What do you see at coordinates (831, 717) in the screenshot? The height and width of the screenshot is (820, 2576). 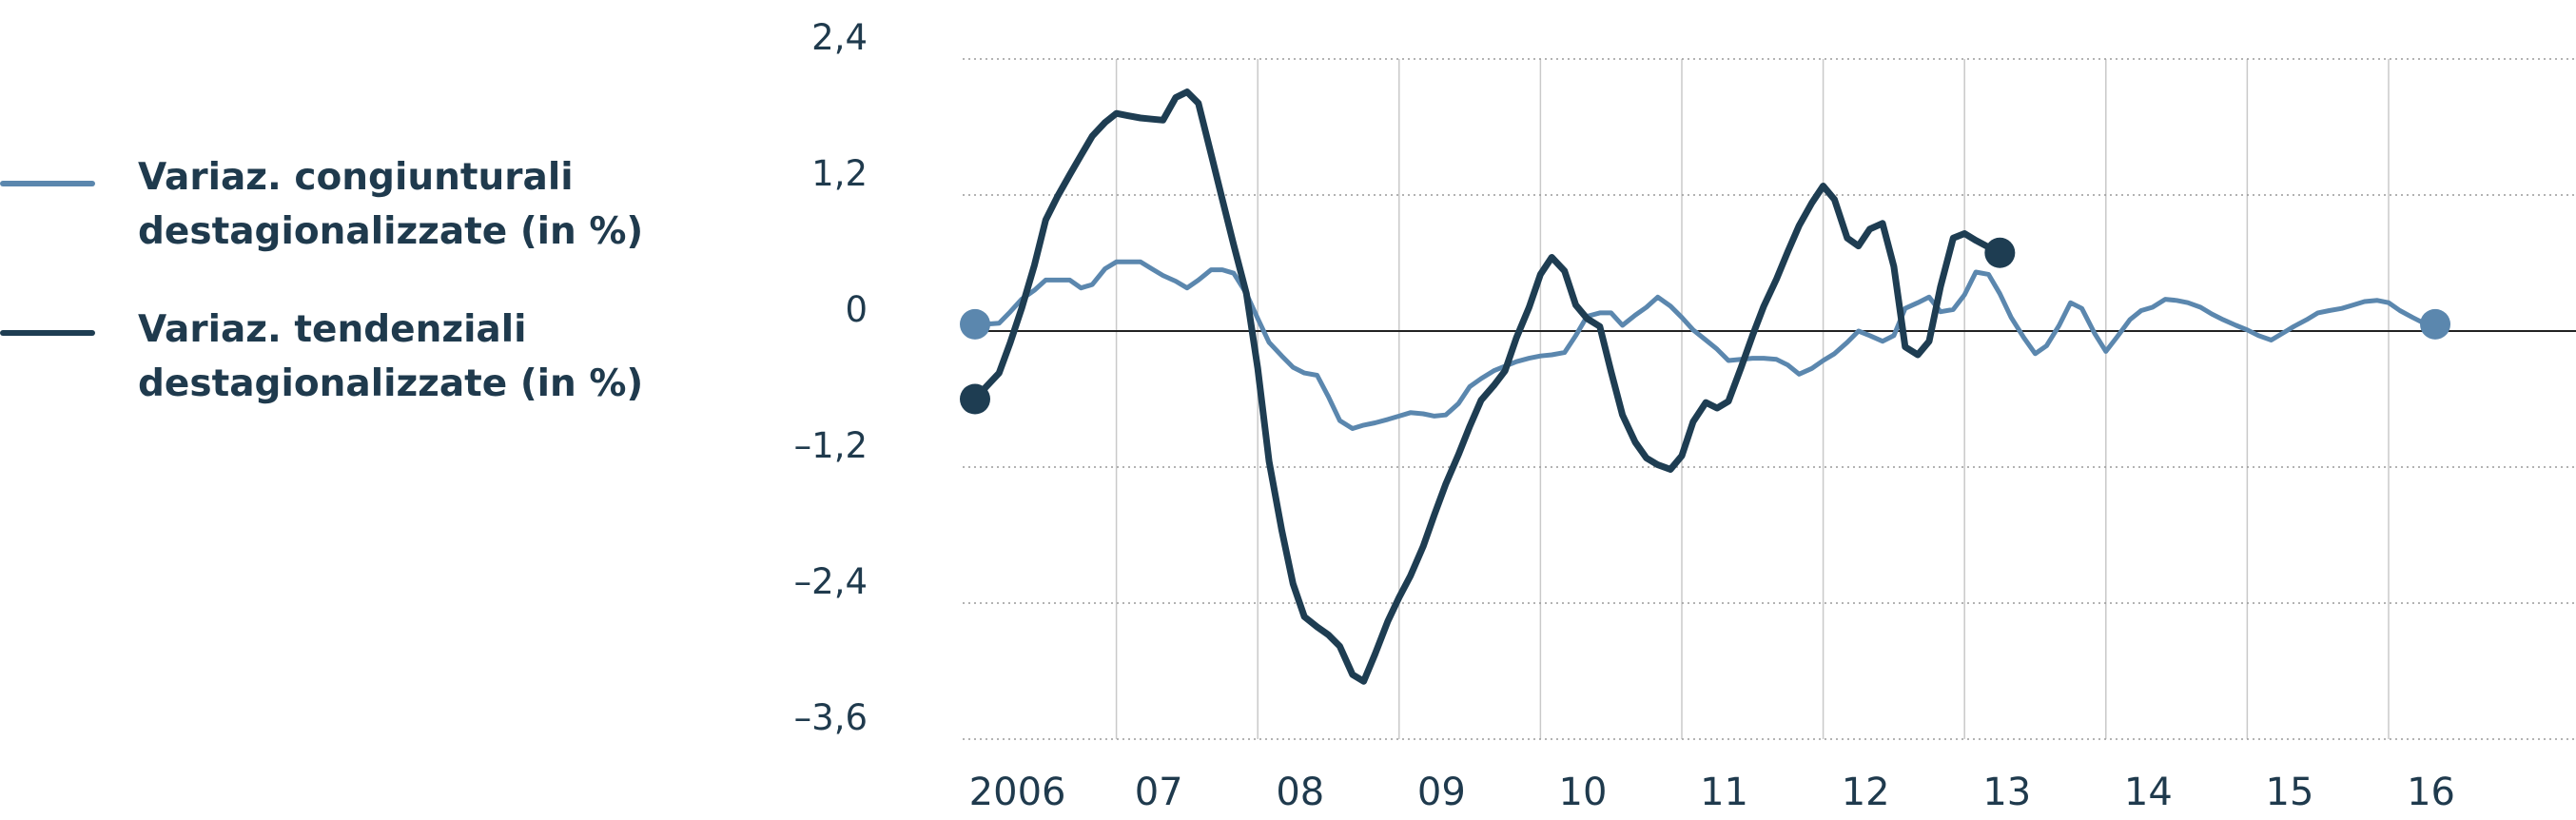 I see `y-tick-label: –3,6` at bounding box center [831, 717].